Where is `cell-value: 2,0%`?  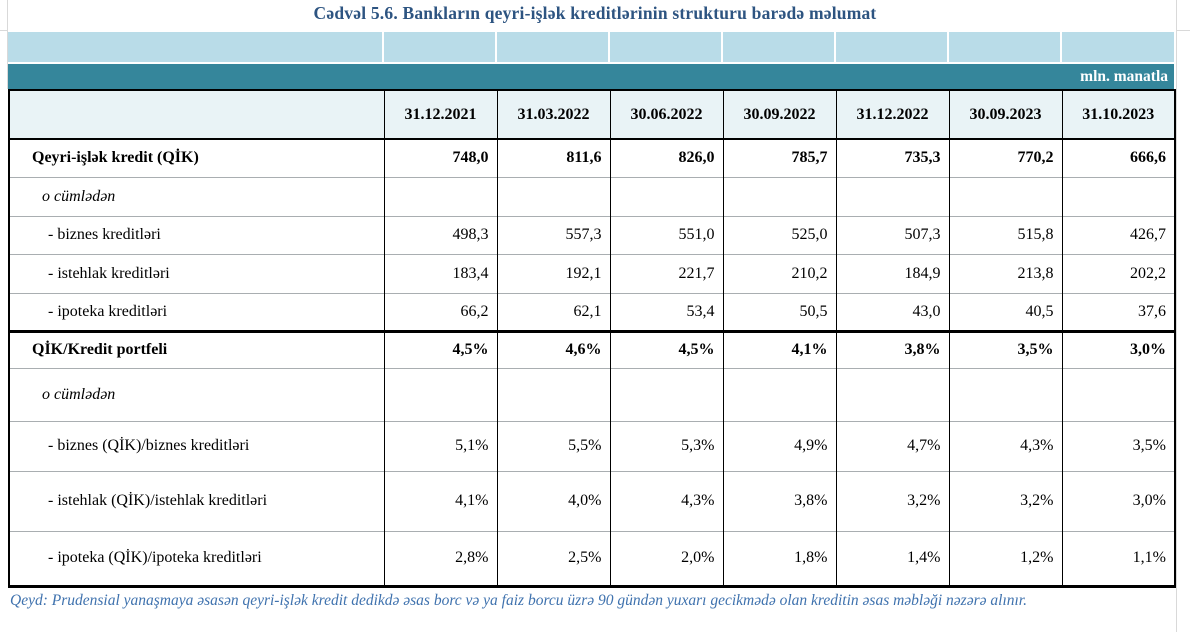 cell-value: 2,0% is located at coordinates (666, 558).